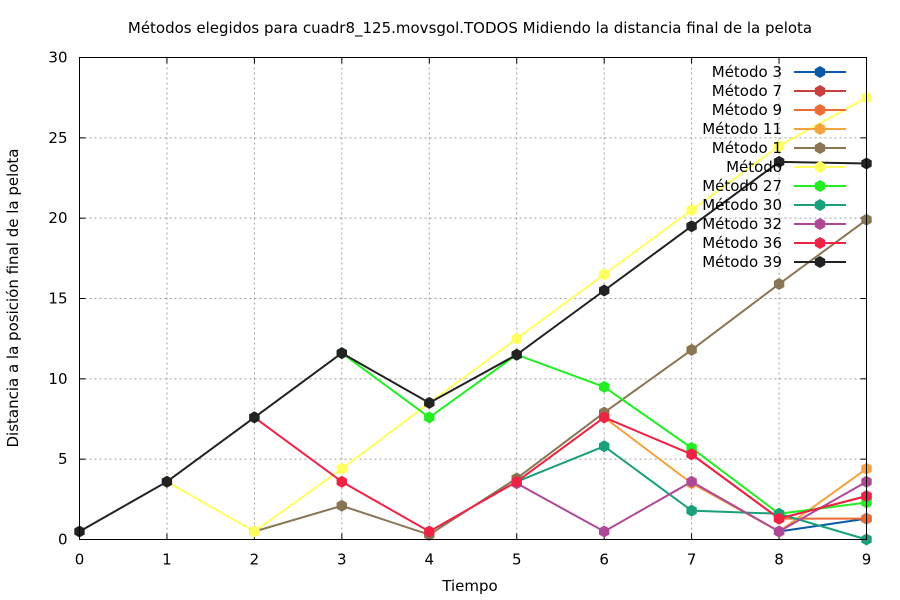 The image size is (900, 600). Describe the element at coordinates (867, 560) in the screenshot. I see `x-tick-label: 9` at that location.